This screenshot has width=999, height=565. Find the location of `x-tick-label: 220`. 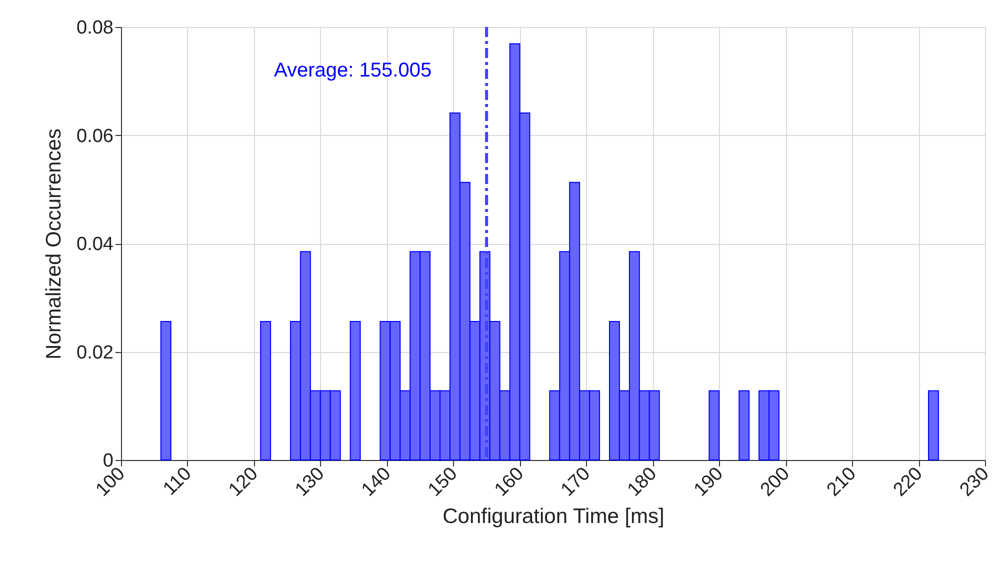

x-tick-label: 220 is located at coordinates (908, 482).